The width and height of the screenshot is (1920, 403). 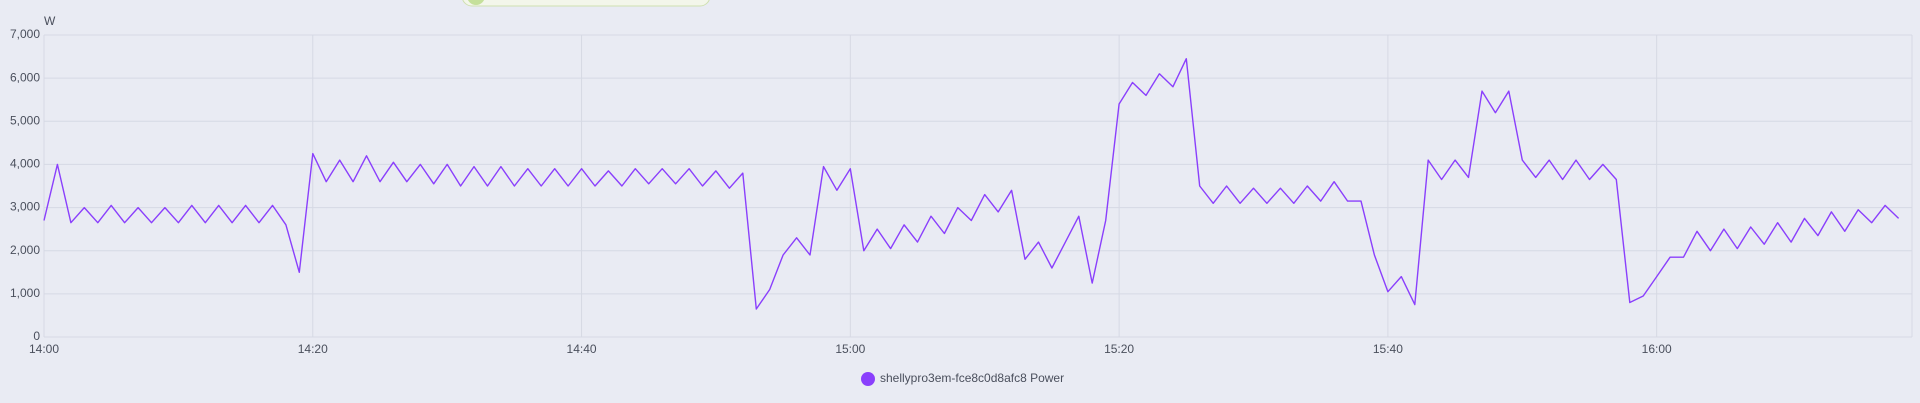 I want to click on x-tick-label: 15:00, so click(x=850, y=349).